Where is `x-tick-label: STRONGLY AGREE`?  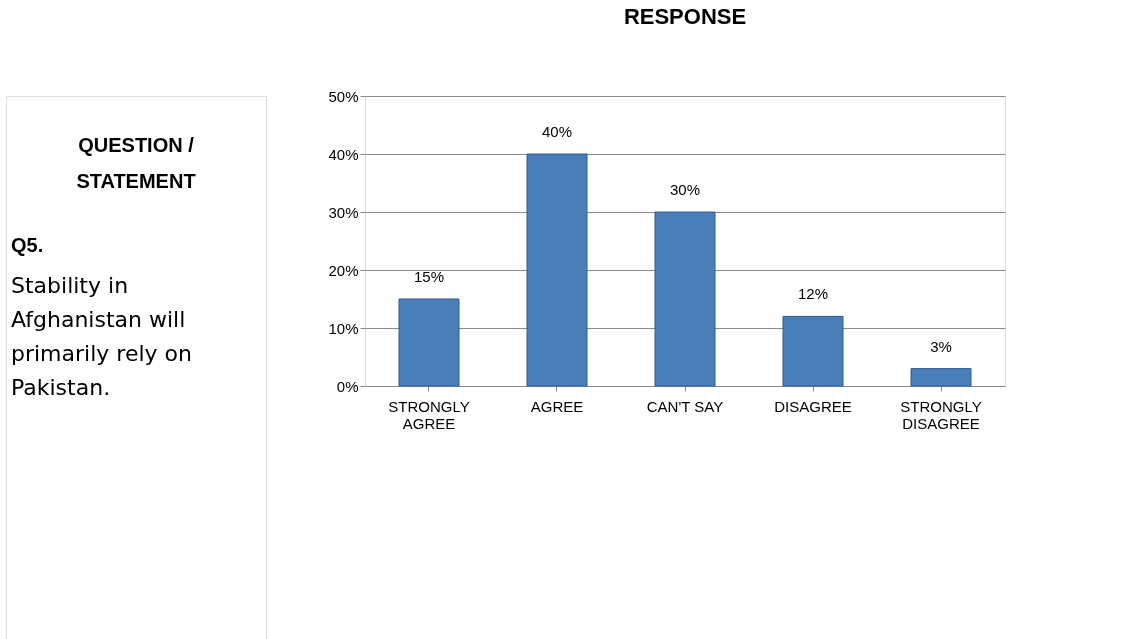 x-tick-label: STRONGLY AGREE is located at coordinates (429, 414).